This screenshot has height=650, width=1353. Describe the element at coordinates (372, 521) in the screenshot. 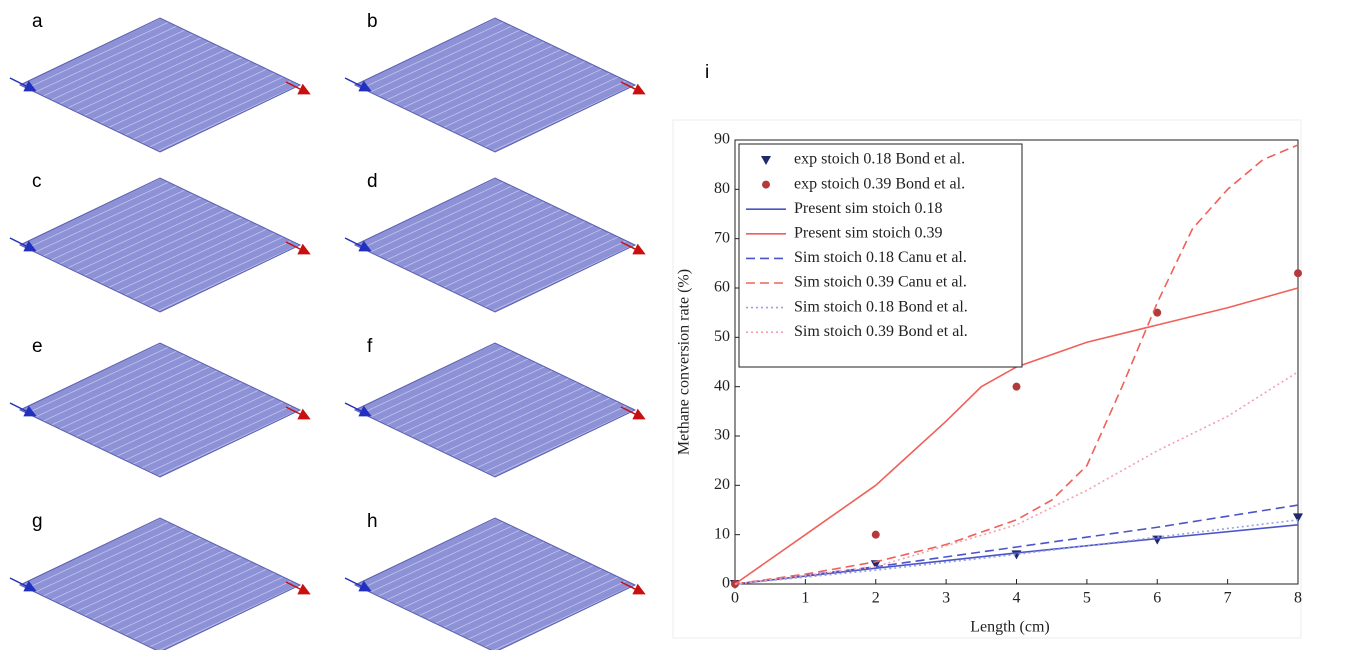

I see `panel-label: h` at that location.